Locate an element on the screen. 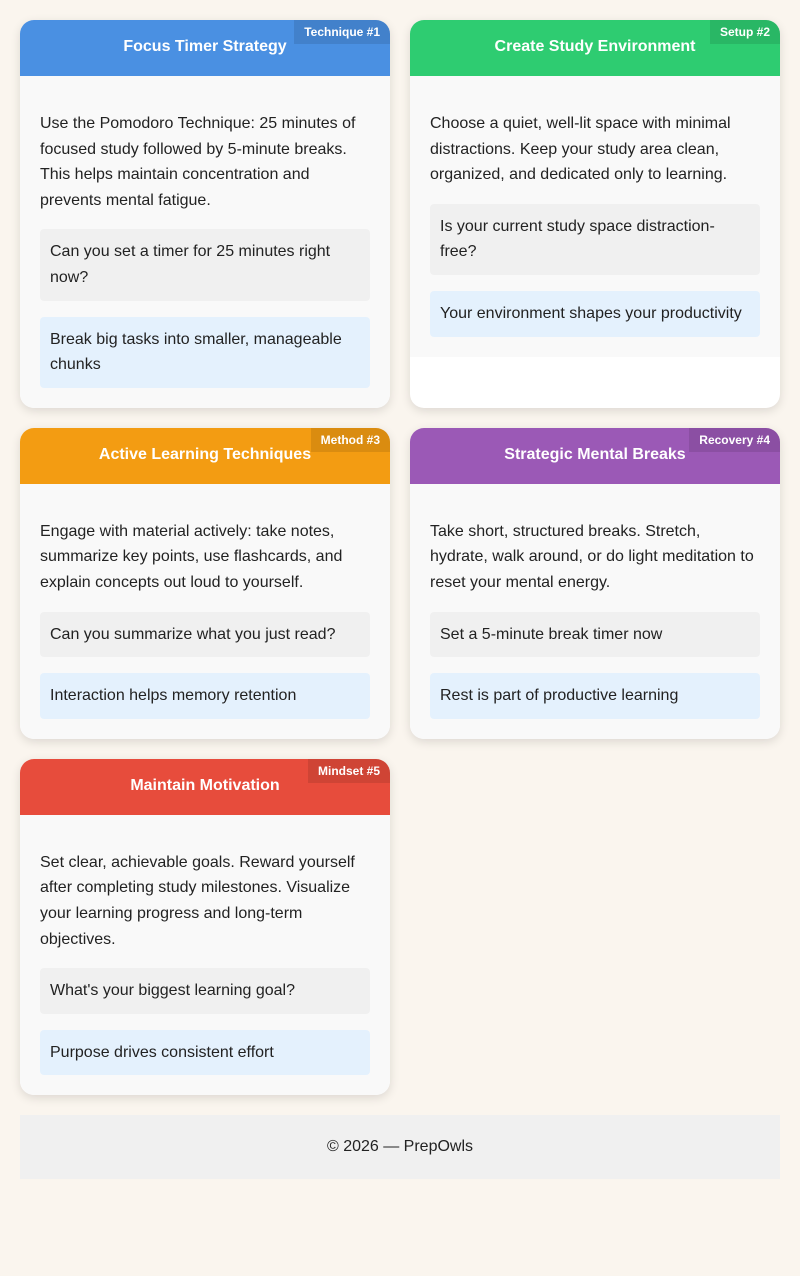 The image size is (800, 1276). card-header: Active Learning Techniques Method #3 is located at coordinates (205, 455).